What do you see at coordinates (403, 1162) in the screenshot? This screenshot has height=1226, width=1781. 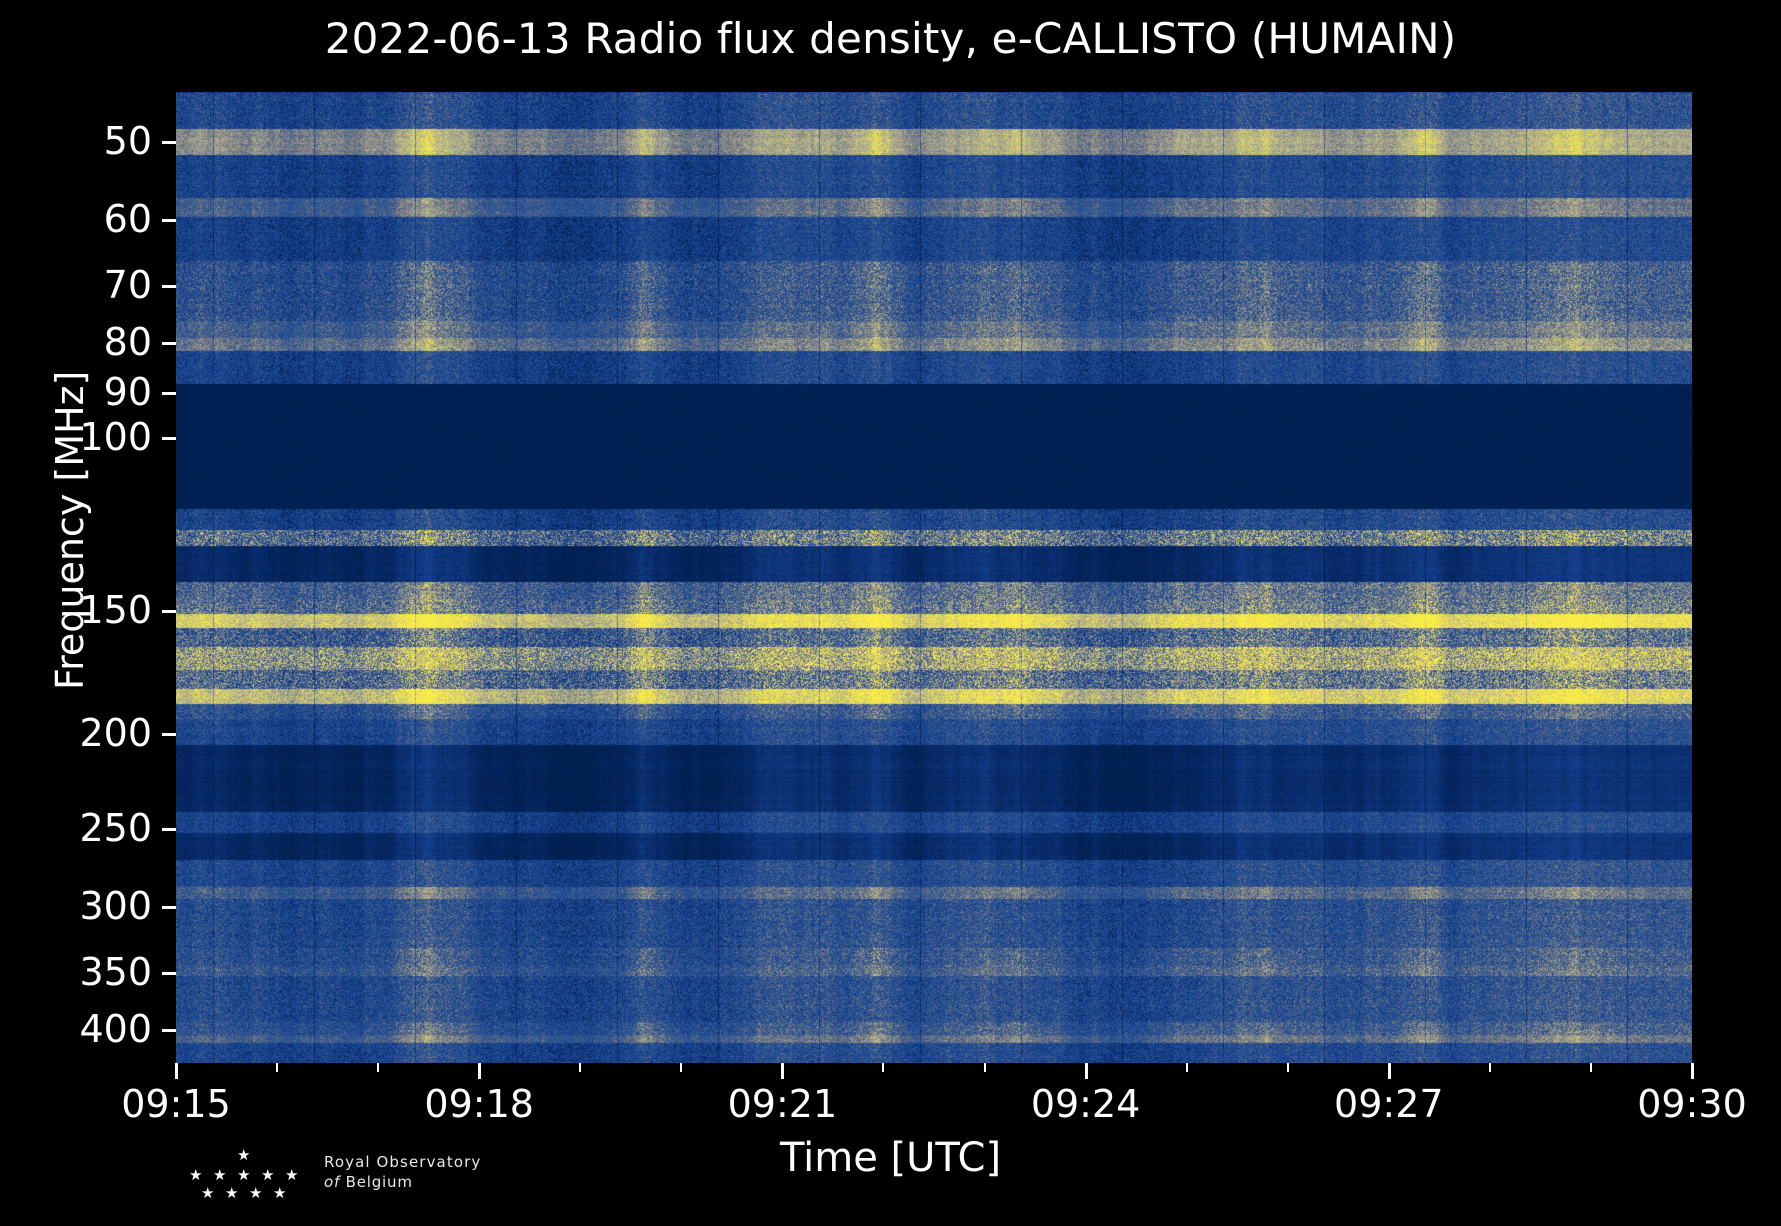 I see `logo-line-1: Royal Observatory` at bounding box center [403, 1162].